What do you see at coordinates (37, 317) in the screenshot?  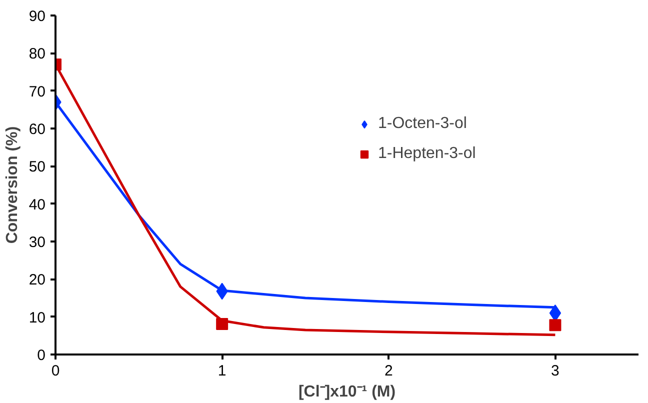 I see `y-tick-label: 10` at bounding box center [37, 317].